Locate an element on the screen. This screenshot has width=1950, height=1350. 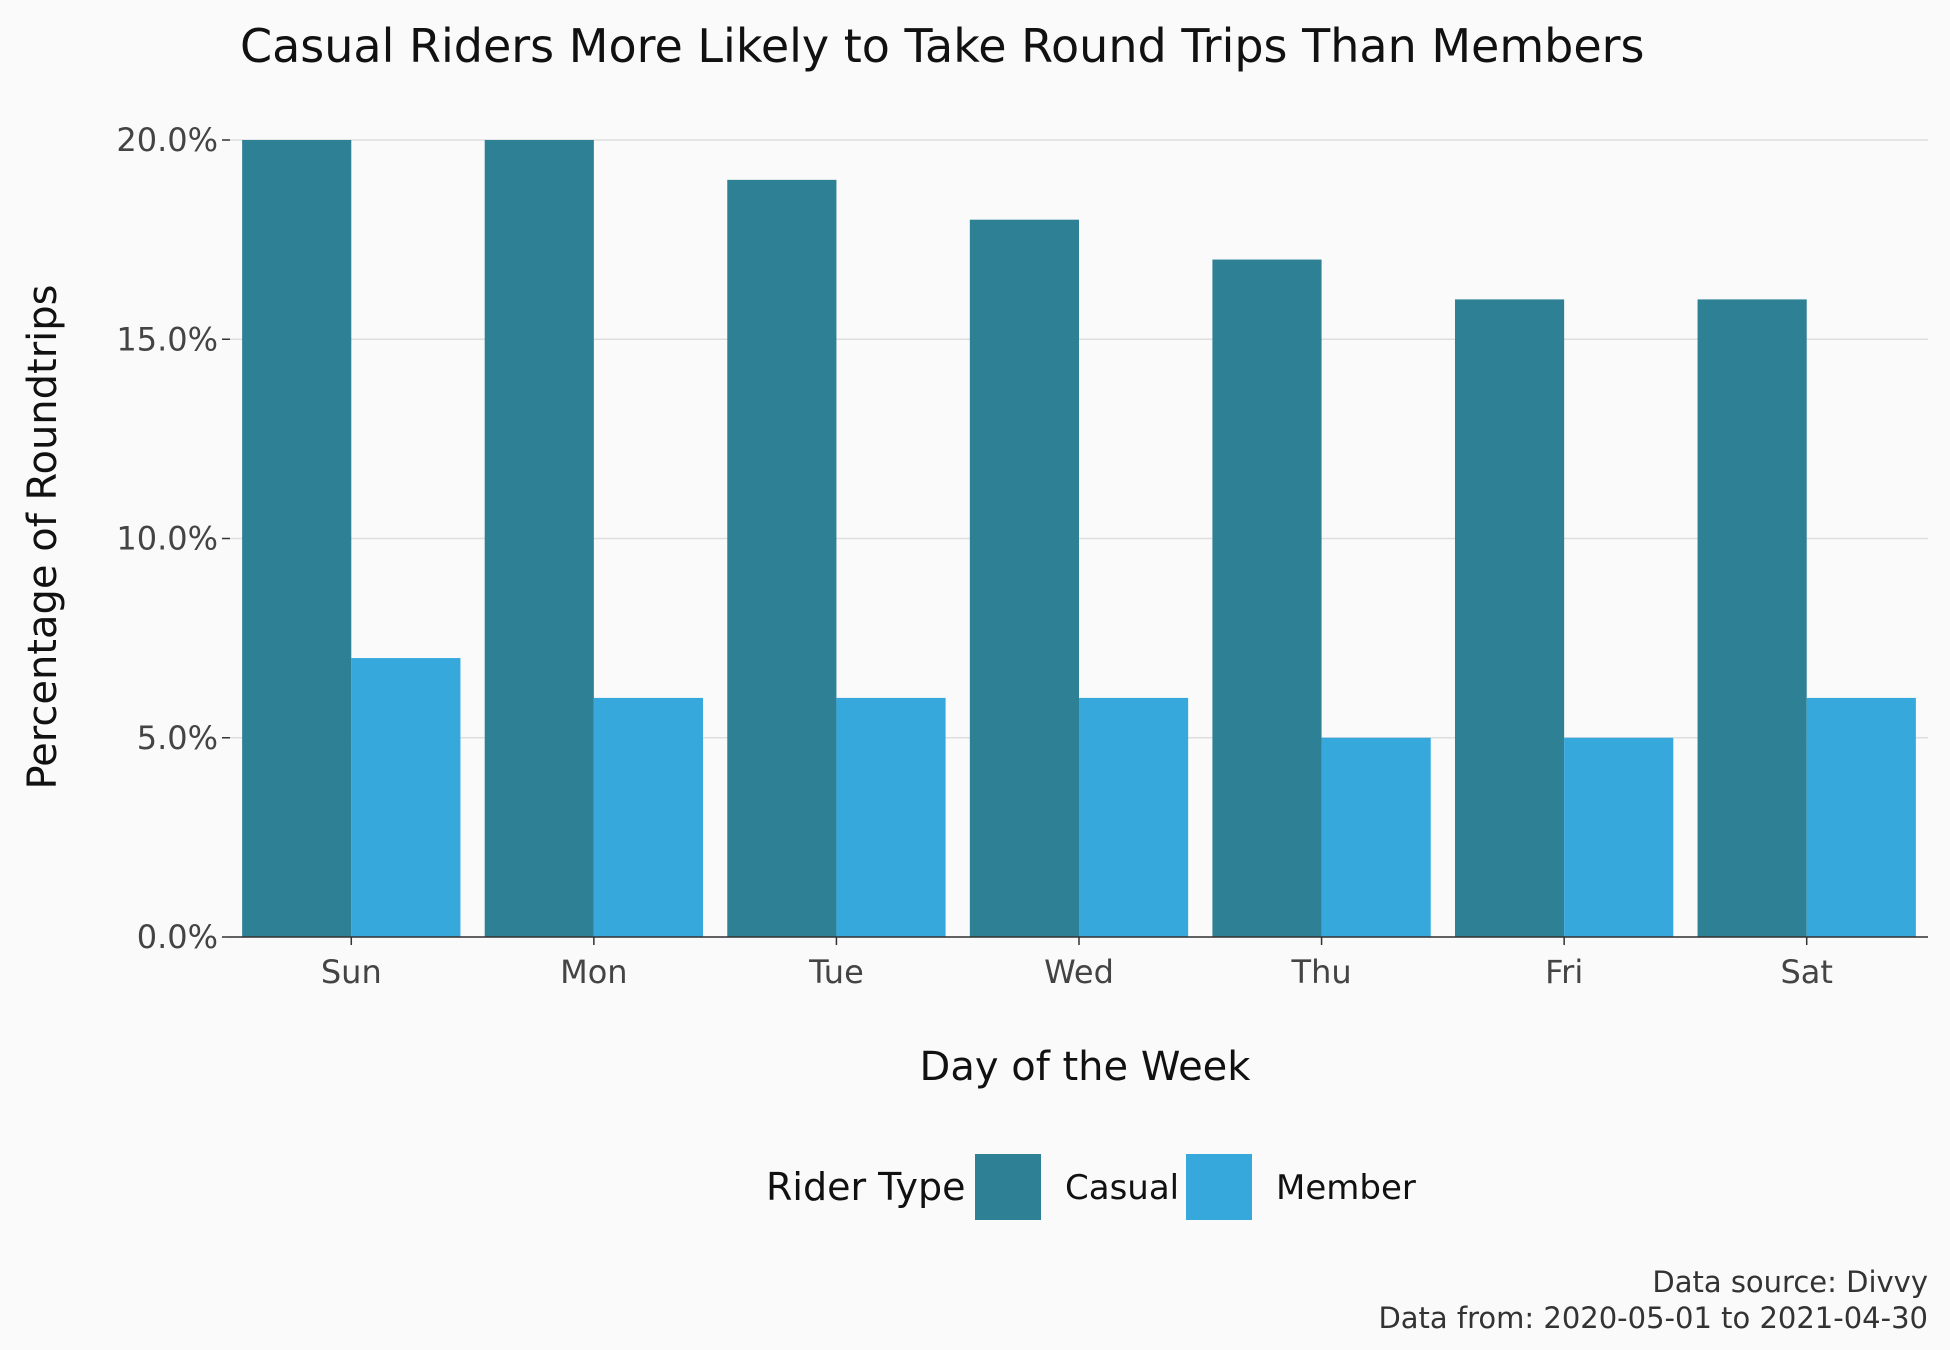
legend-label-member: Member is located at coordinates (1346, 1188).